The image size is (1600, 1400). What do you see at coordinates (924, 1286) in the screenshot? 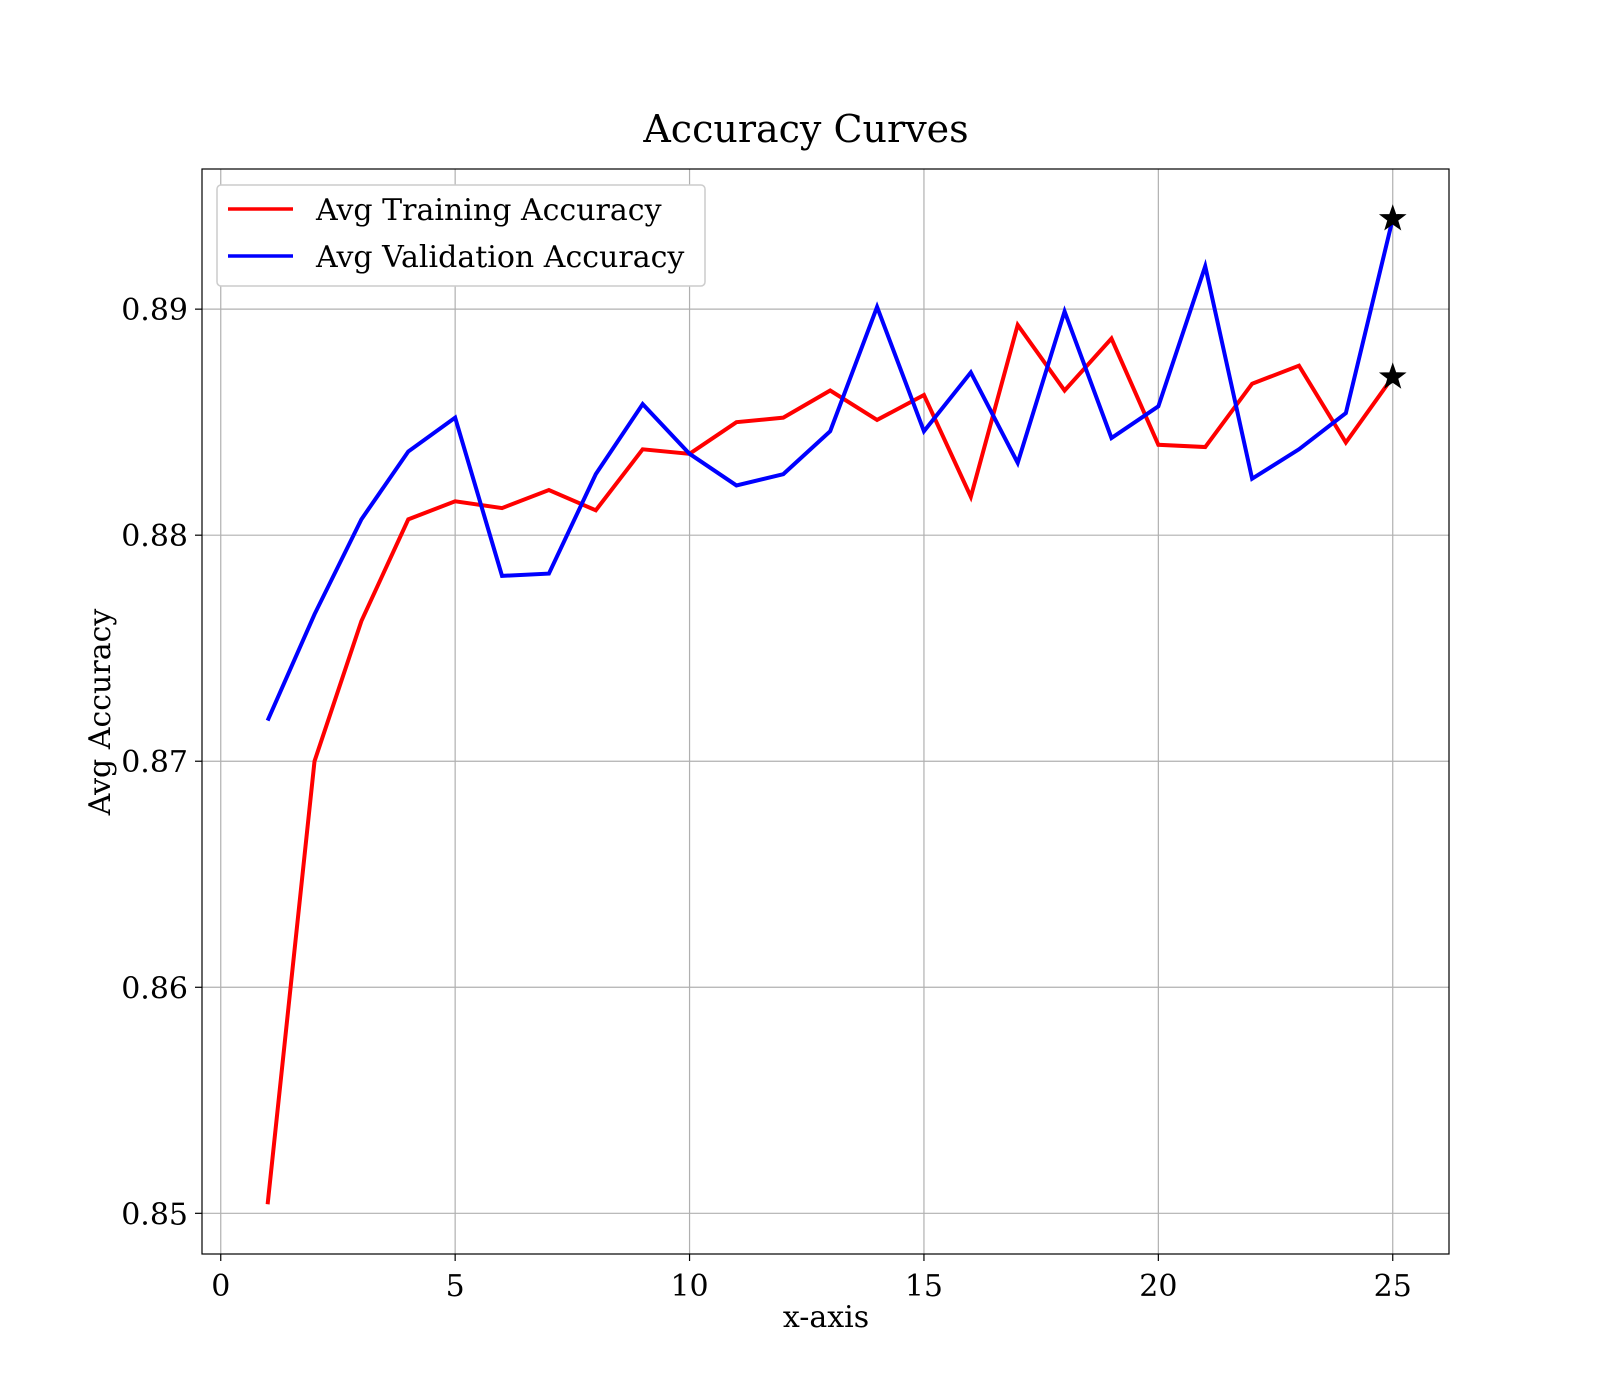
I see `x-tick-label: 15` at bounding box center [924, 1286].